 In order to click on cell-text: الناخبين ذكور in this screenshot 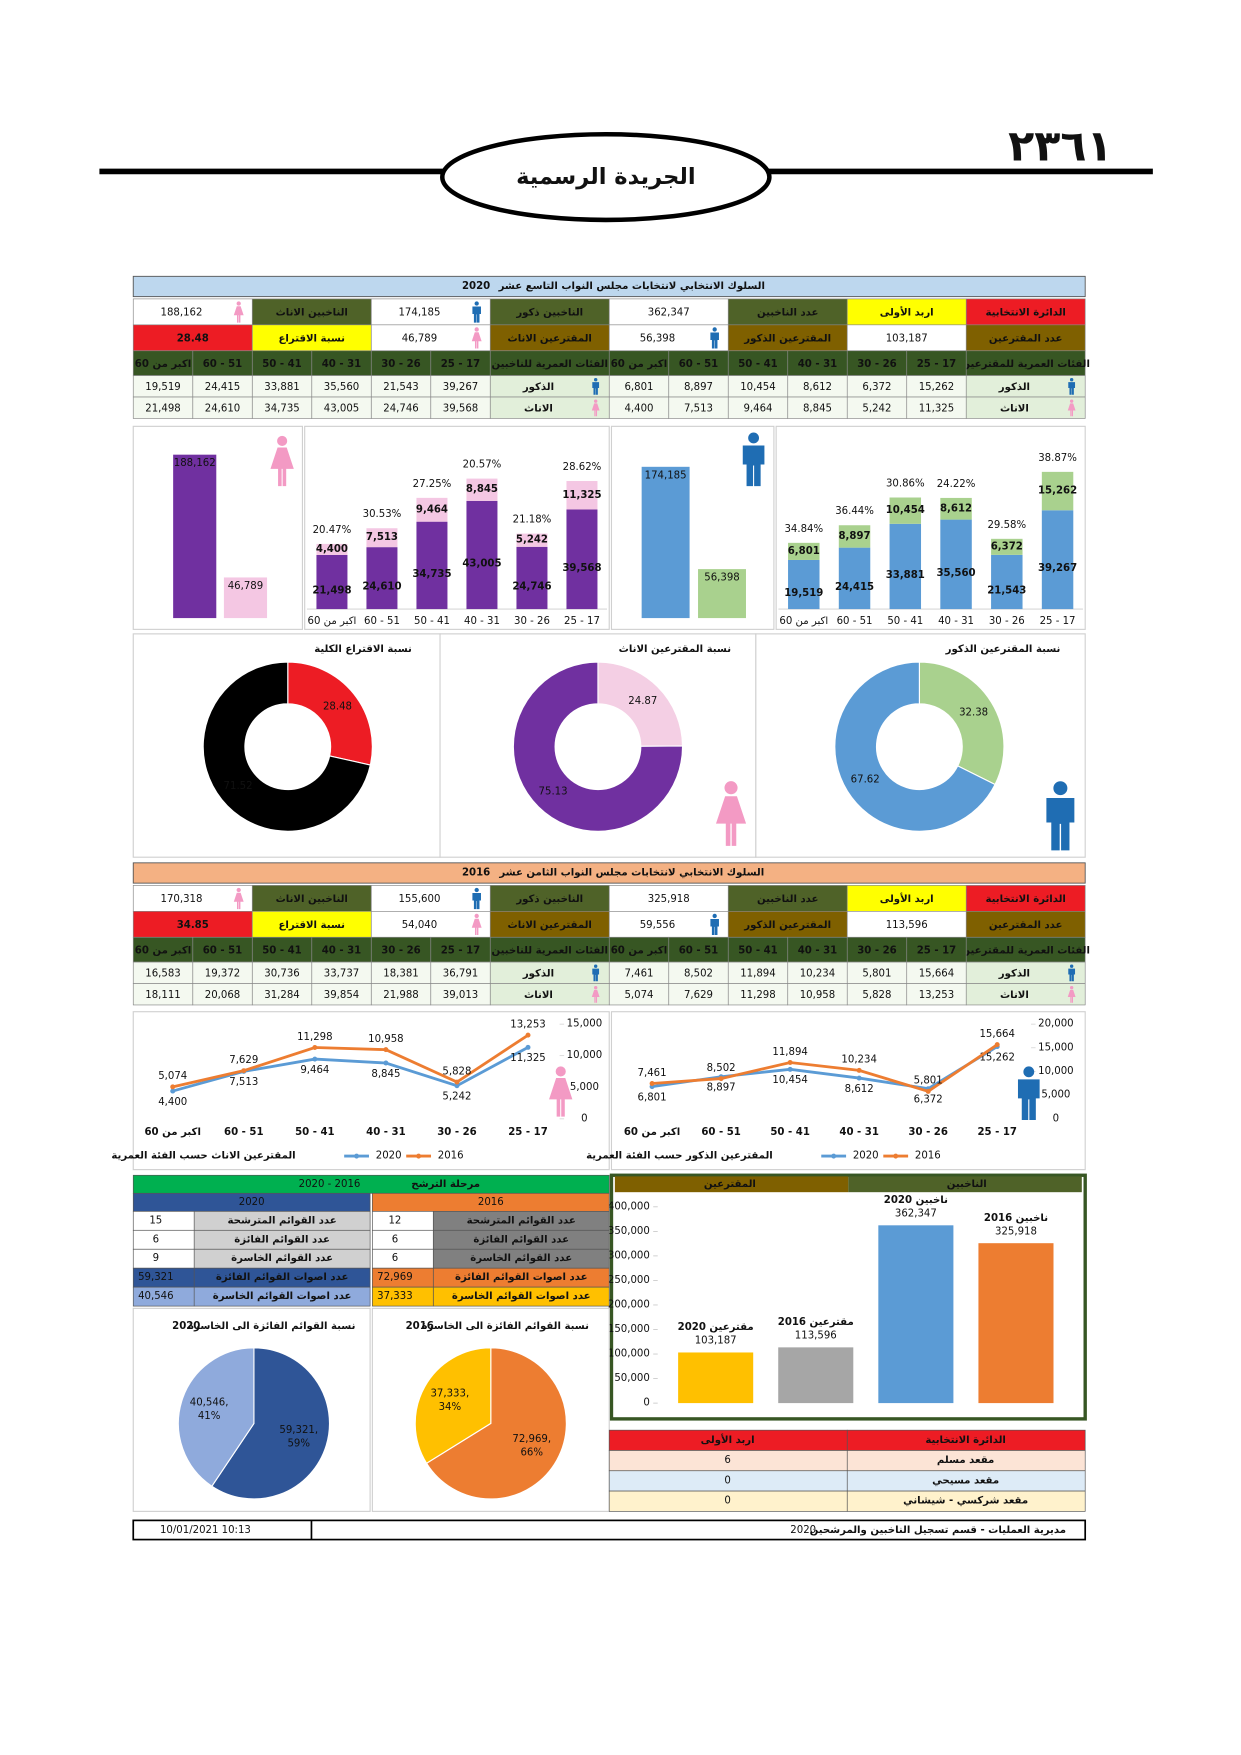, I will do `click(549, 312)`.